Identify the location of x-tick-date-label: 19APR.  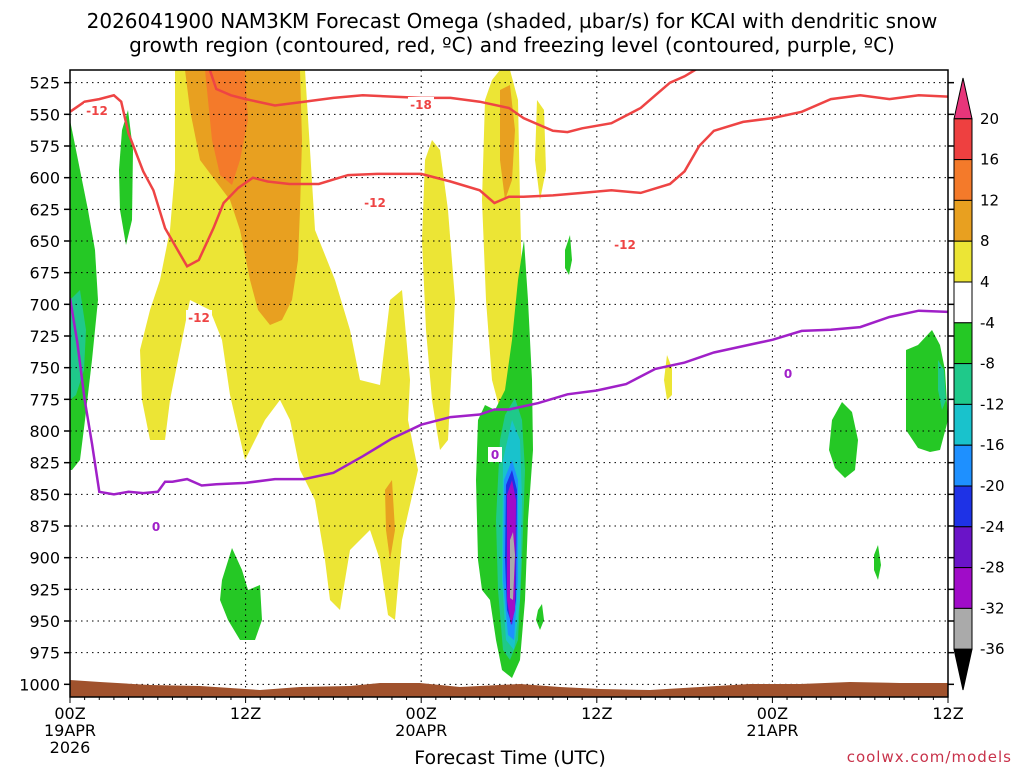
(70, 730).